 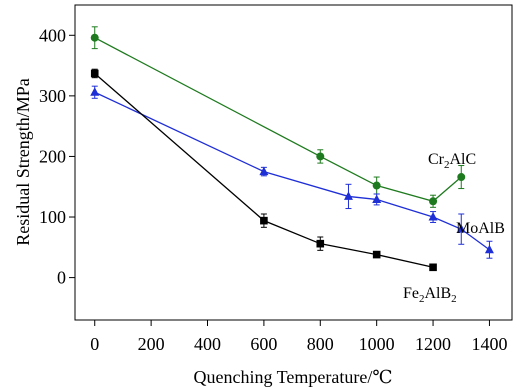 I want to click on label-text: Cr, so click(x=436, y=159).